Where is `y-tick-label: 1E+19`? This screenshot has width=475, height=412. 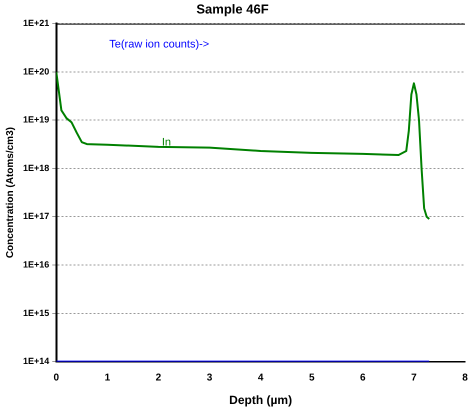
y-tick-label: 1E+19 is located at coordinates (36, 119).